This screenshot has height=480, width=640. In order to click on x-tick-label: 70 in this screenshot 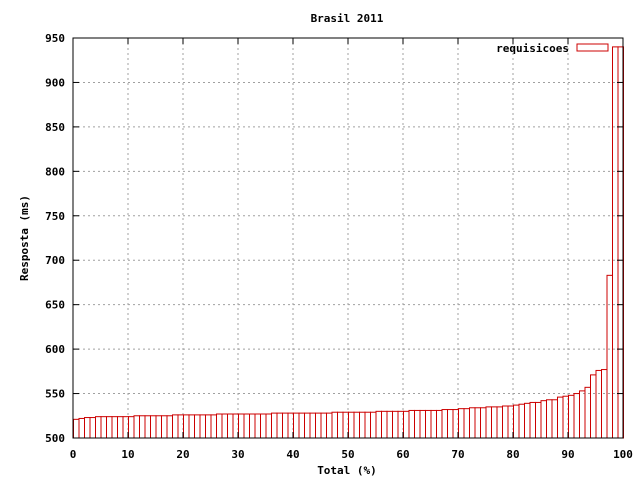, I will do `click(457, 454)`.